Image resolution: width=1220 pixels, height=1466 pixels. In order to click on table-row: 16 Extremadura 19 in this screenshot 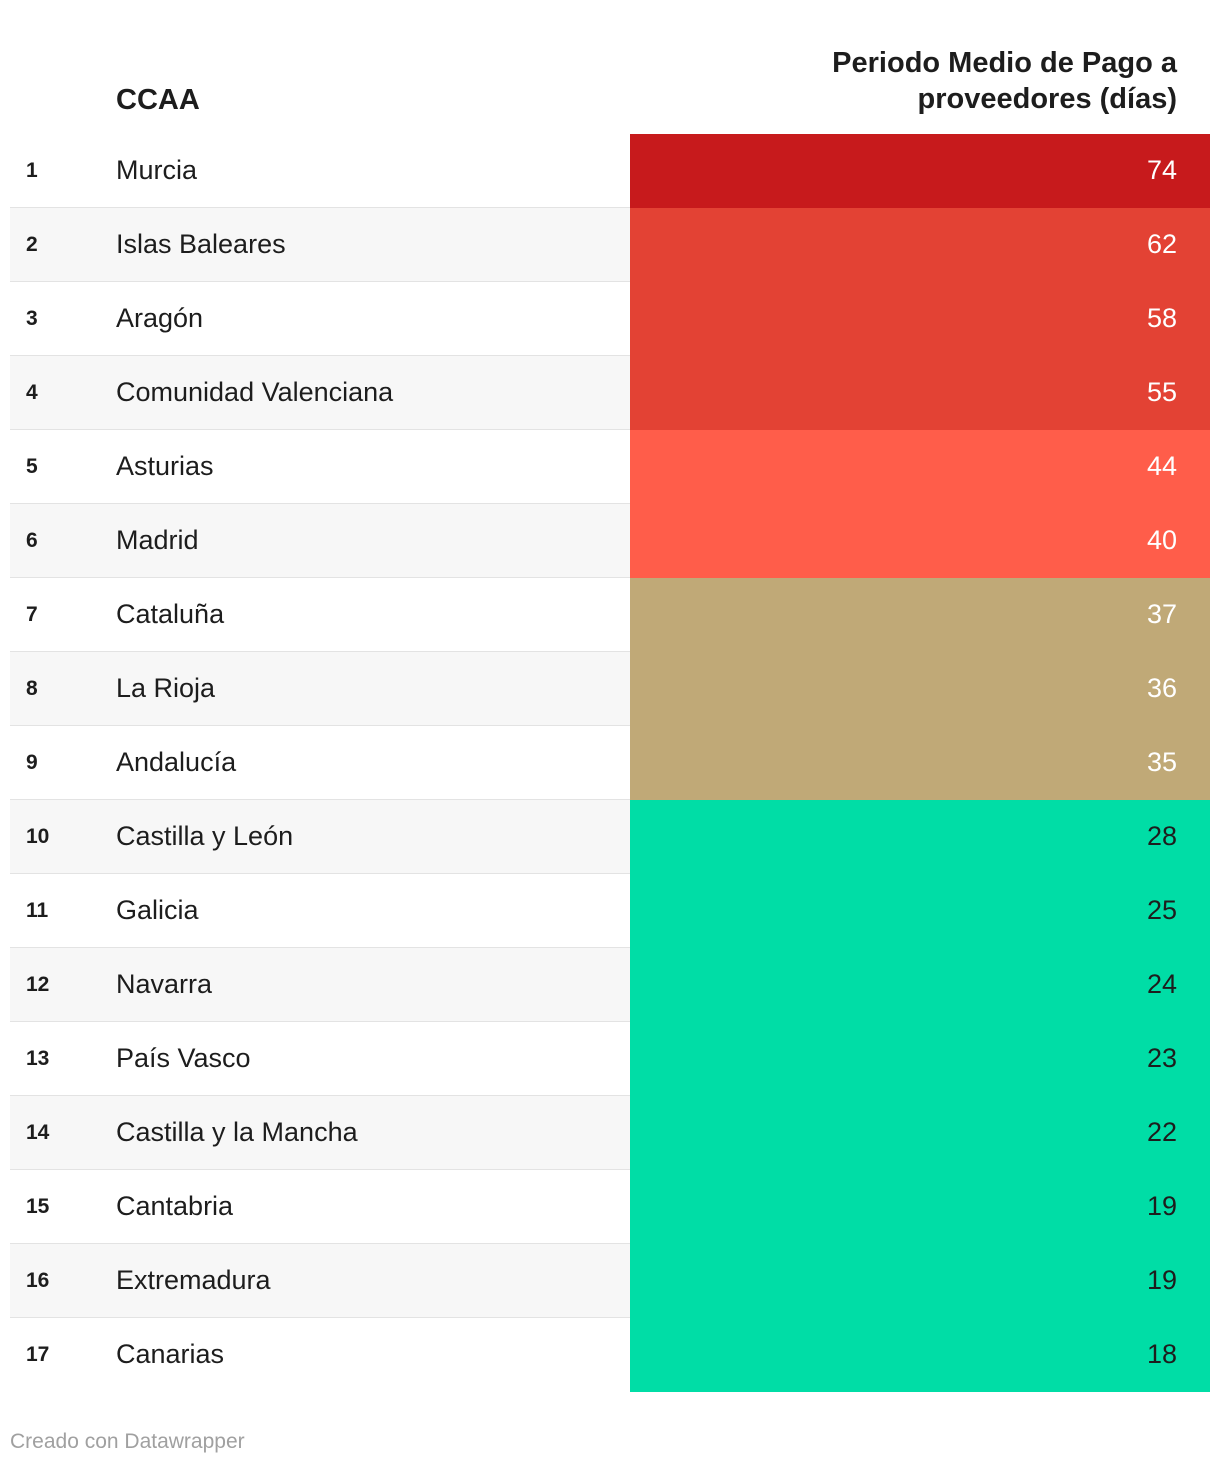, I will do `click(610, 1281)`.